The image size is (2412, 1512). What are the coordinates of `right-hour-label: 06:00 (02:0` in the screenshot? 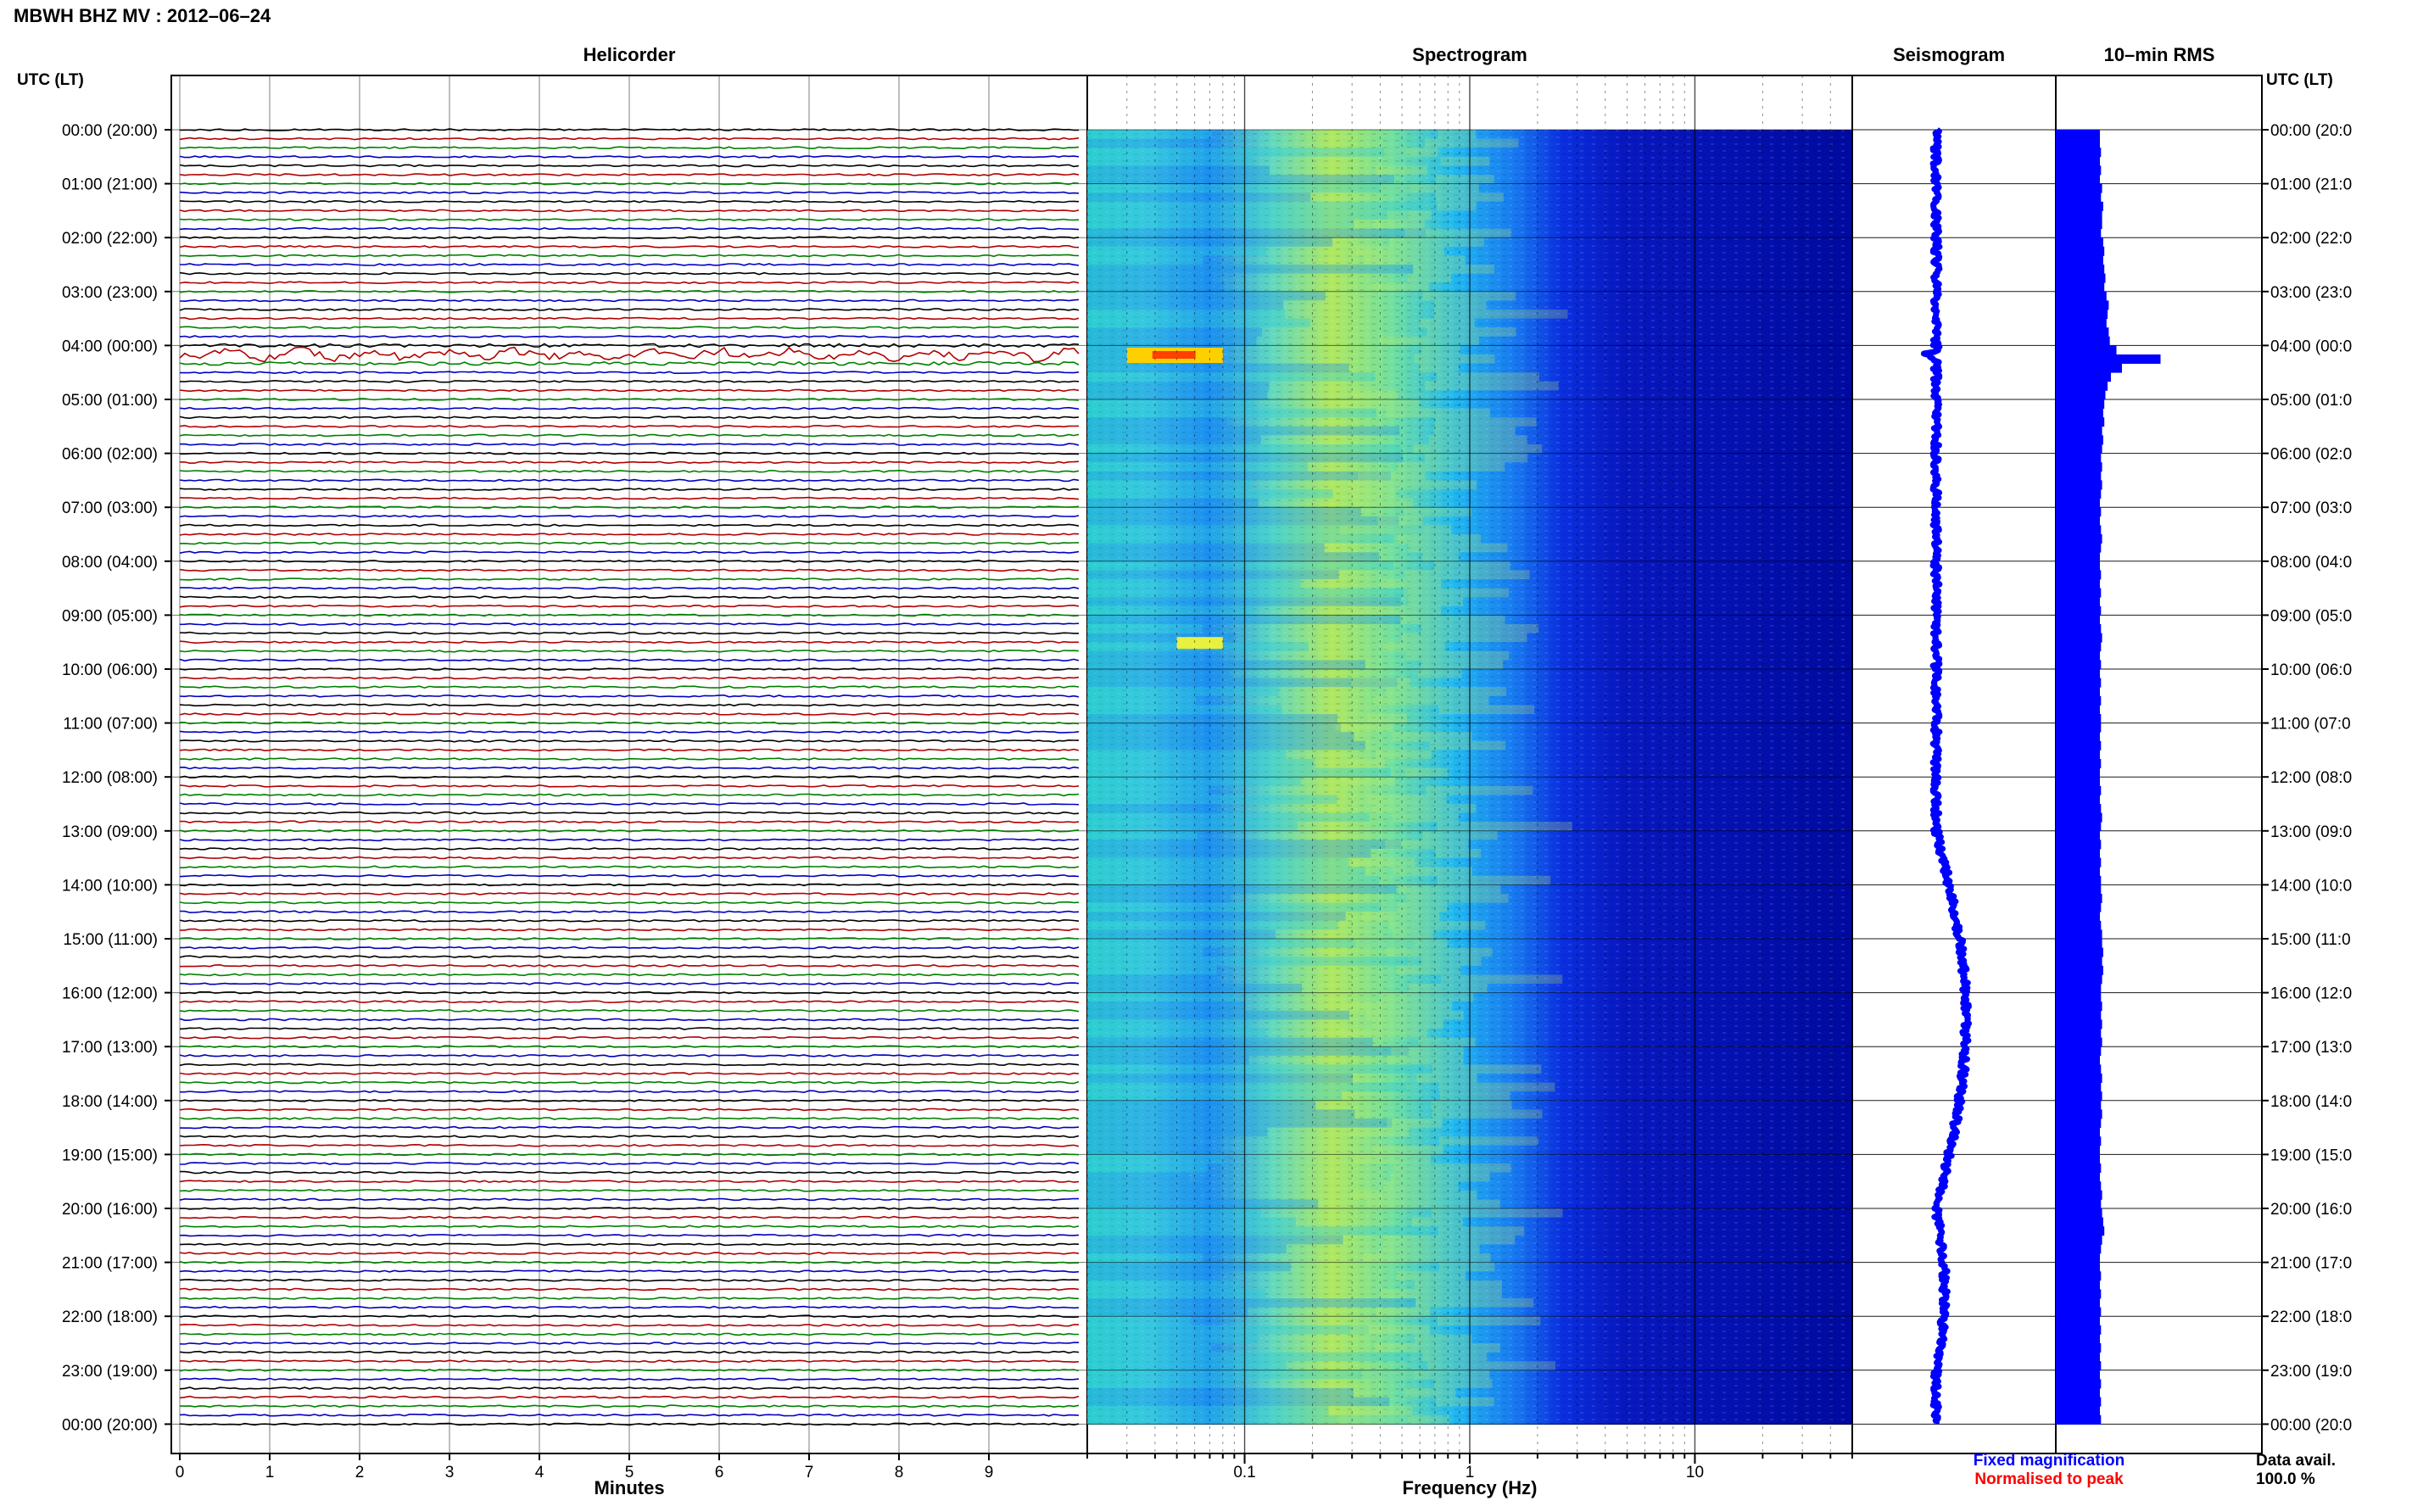 It's located at (2311, 455).